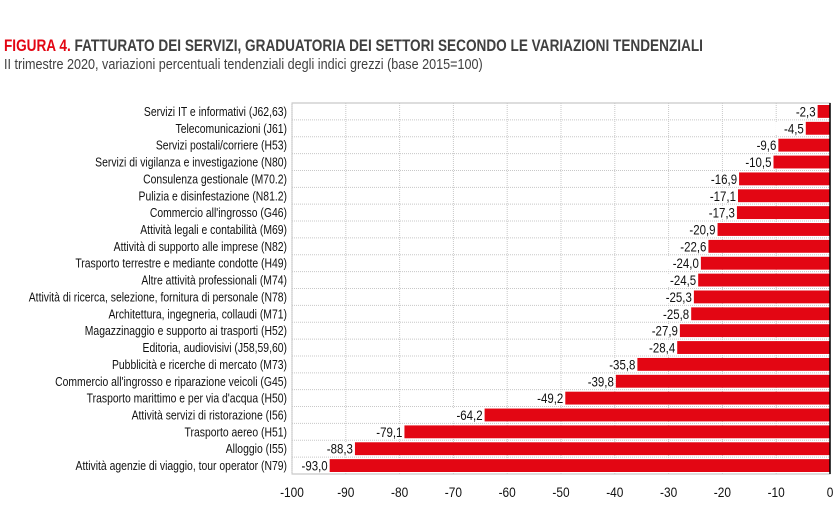 The width and height of the screenshot is (838, 522). I want to click on data-label: -24,5, so click(683, 280).